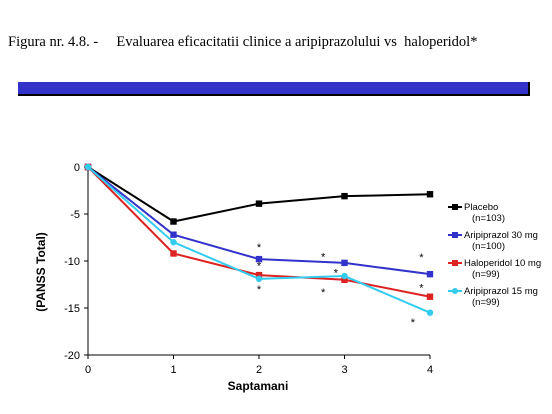 Image resolution: width=552 pixels, height=414 pixels. What do you see at coordinates (488, 218) in the screenshot?
I see `legend-n: (n=103)` at bounding box center [488, 218].